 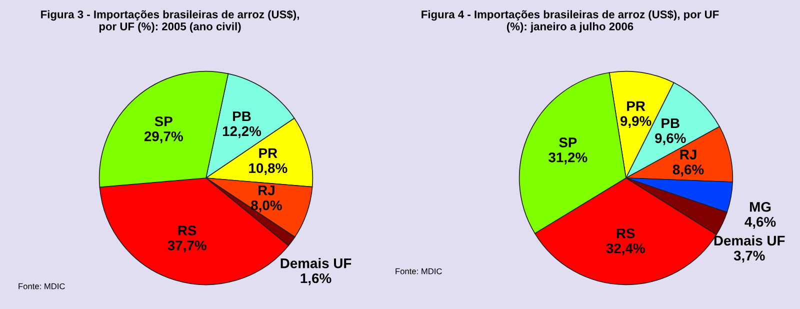 What do you see at coordinates (688, 170) in the screenshot?
I see `data-label: 8,6%` at bounding box center [688, 170].